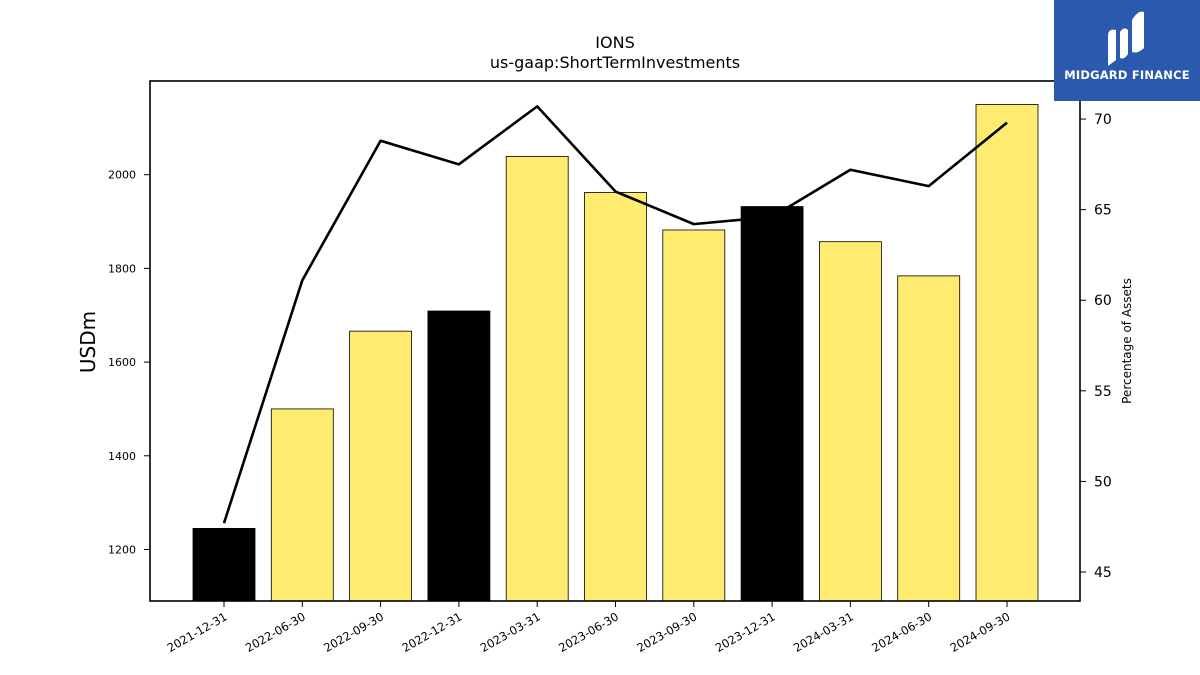  What do you see at coordinates (901, 632) in the screenshot?
I see `x-tick-label: 2024-06-30` at bounding box center [901, 632].